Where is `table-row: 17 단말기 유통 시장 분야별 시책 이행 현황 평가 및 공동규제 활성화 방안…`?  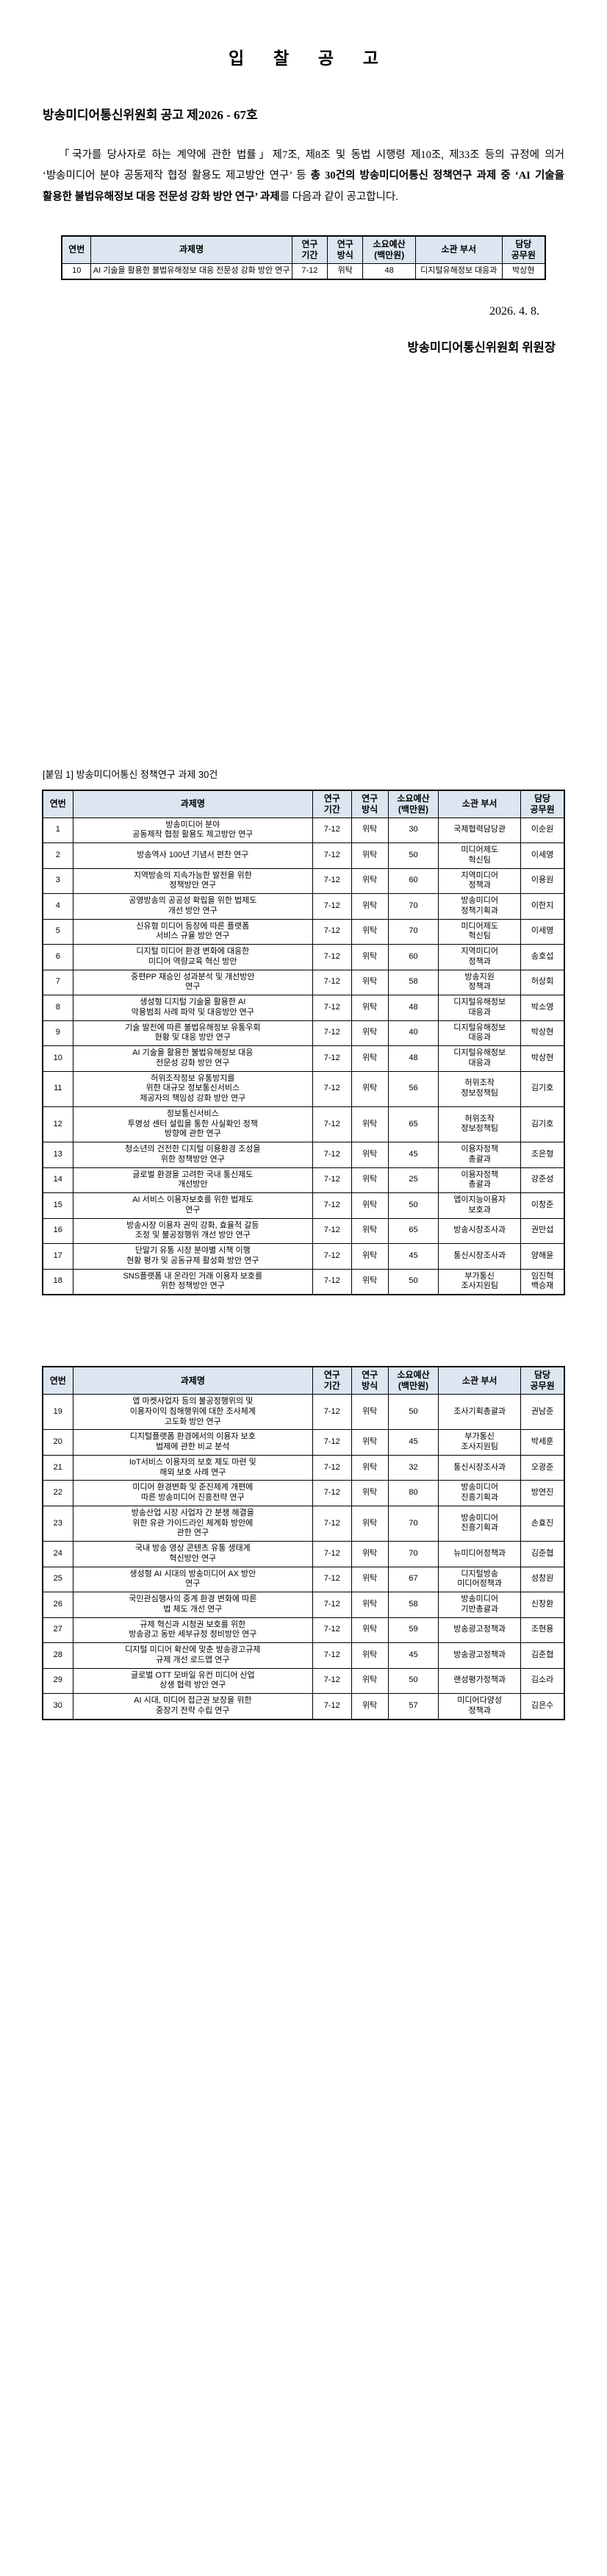 table-row: 17 단말기 유통 시장 분야별 시책 이행 현황 평가 및 공동규제 활성화 방안… is located at coordinates (303, 1256).